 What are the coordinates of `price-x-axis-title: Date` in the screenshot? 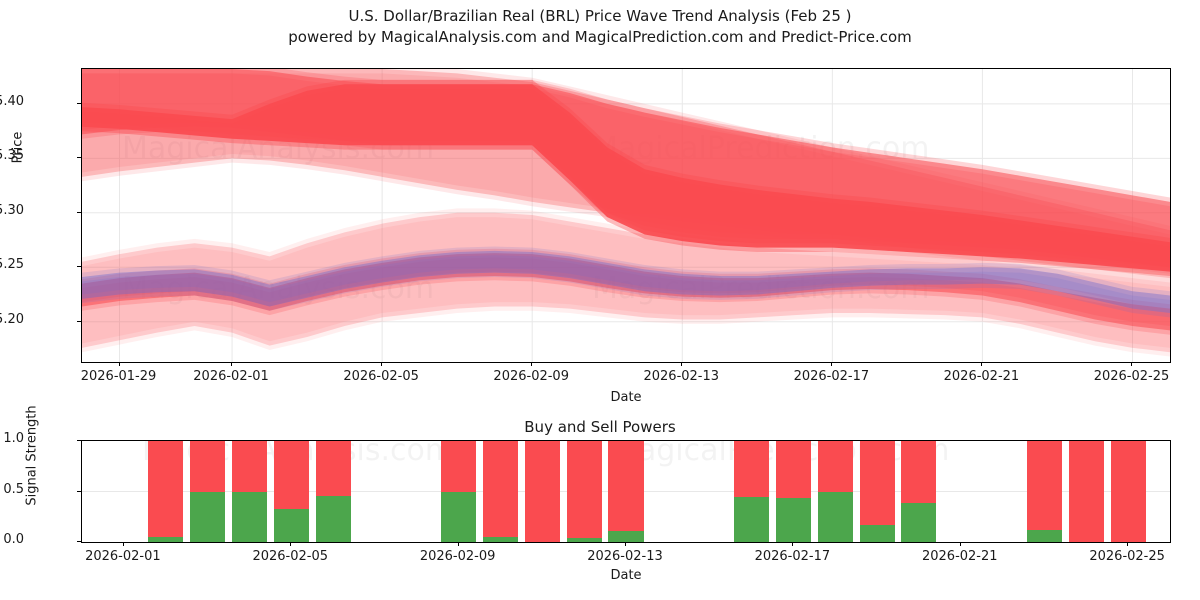 It's located at (626, 397).